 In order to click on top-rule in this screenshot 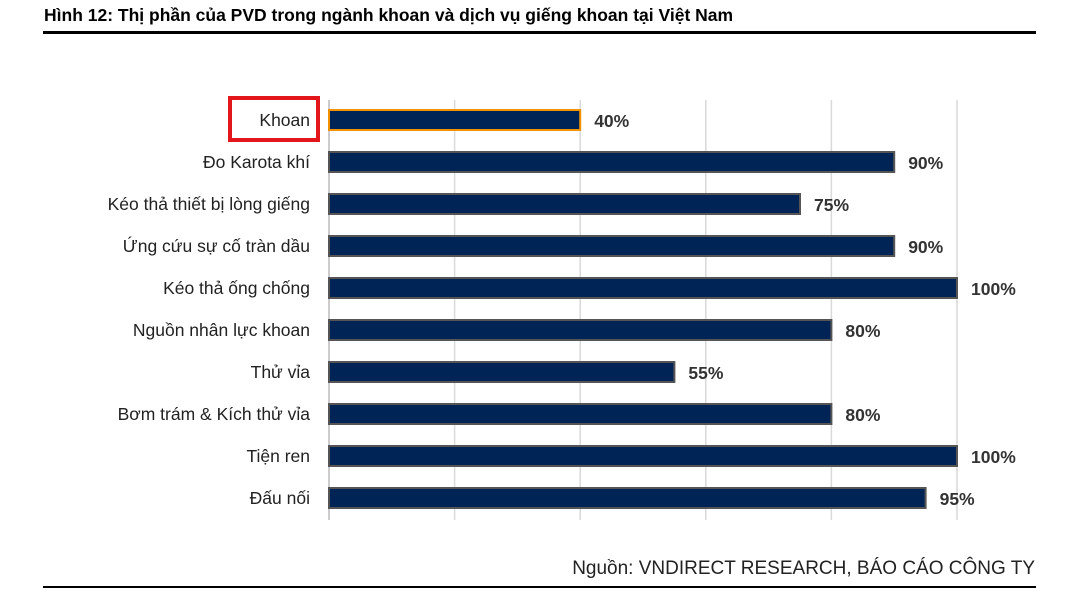, I will do `click(539, 32)`.